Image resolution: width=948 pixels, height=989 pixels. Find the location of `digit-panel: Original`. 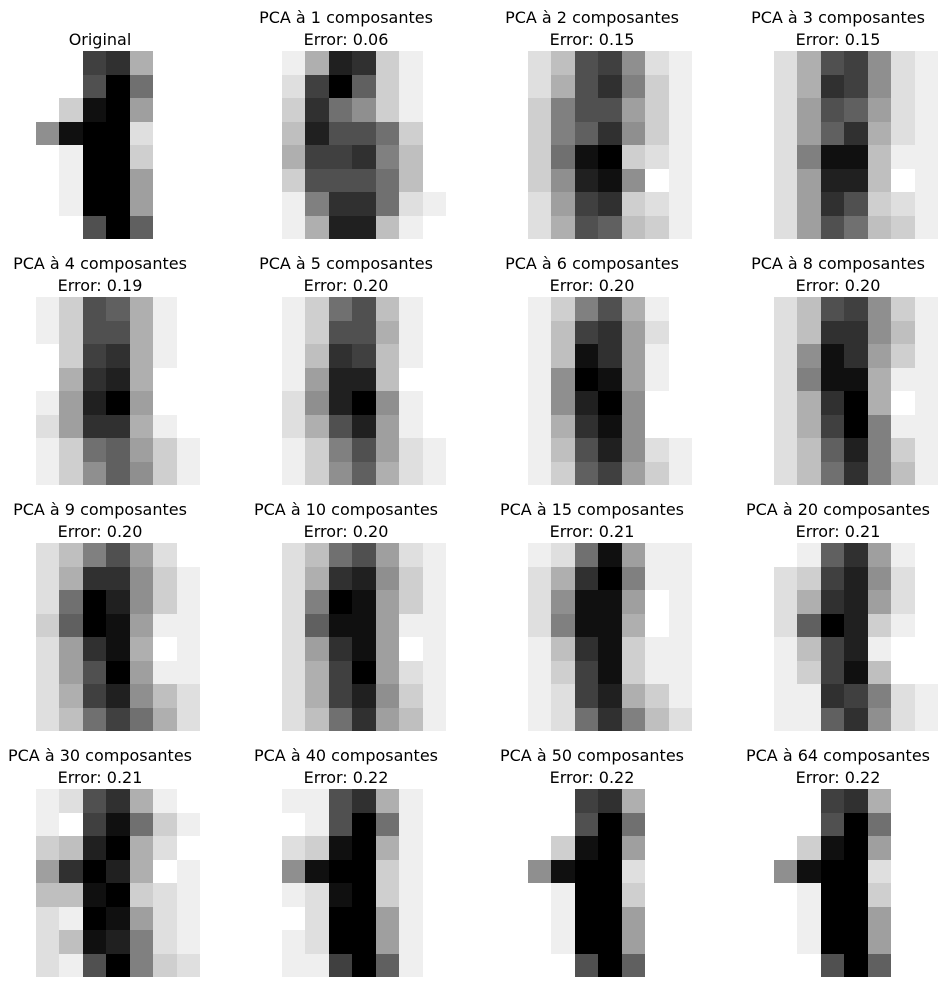

digit-panel: Original is located at coordinates (100, 120).